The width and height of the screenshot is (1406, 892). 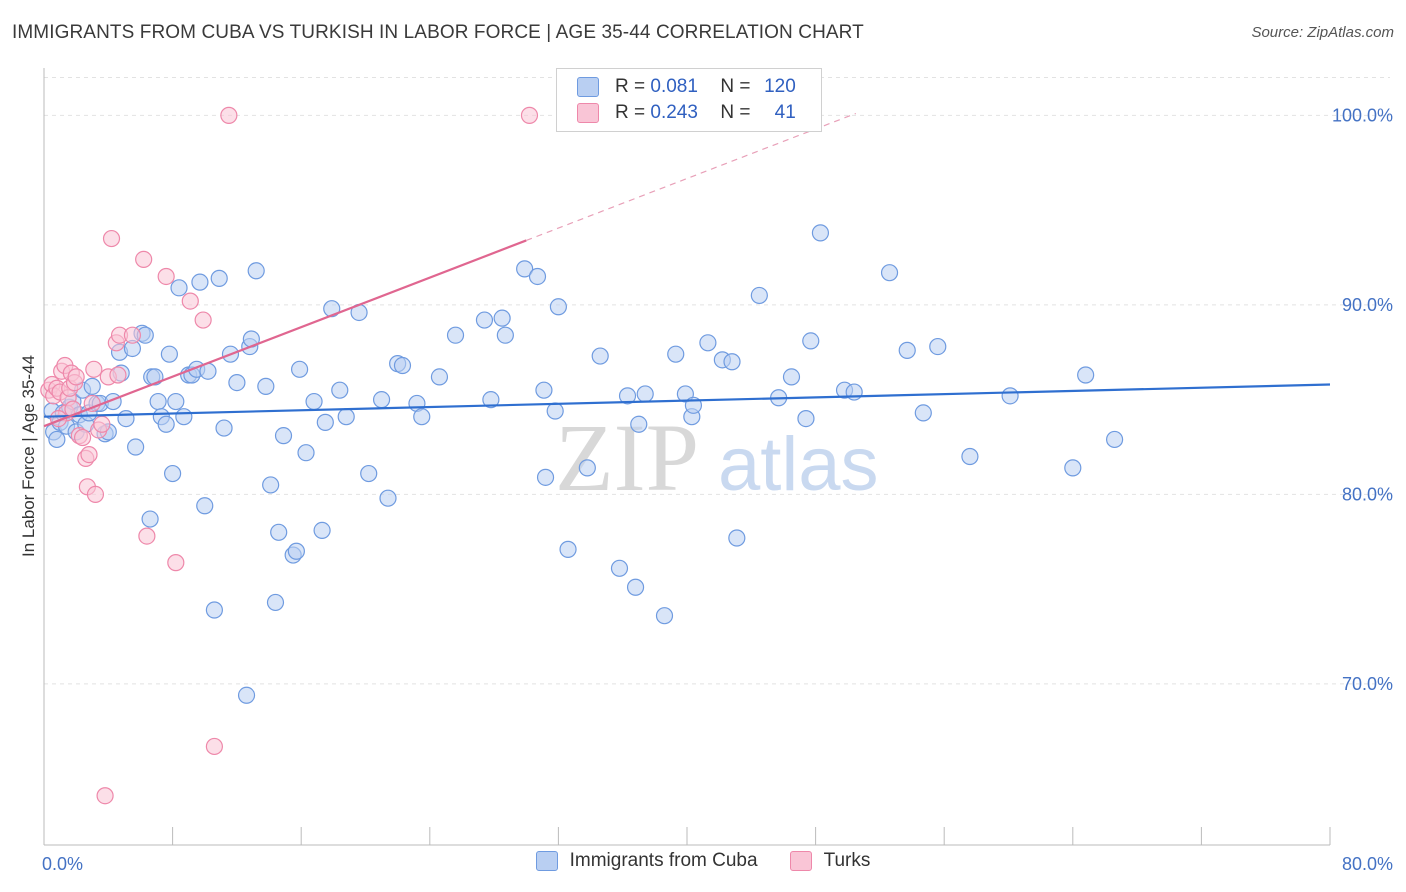 What do you see at coordinates (686, 87) in the screenshot?
I see `legend-row-cuba: R = 0.081 N = 120` at bounding box center [686, 87].